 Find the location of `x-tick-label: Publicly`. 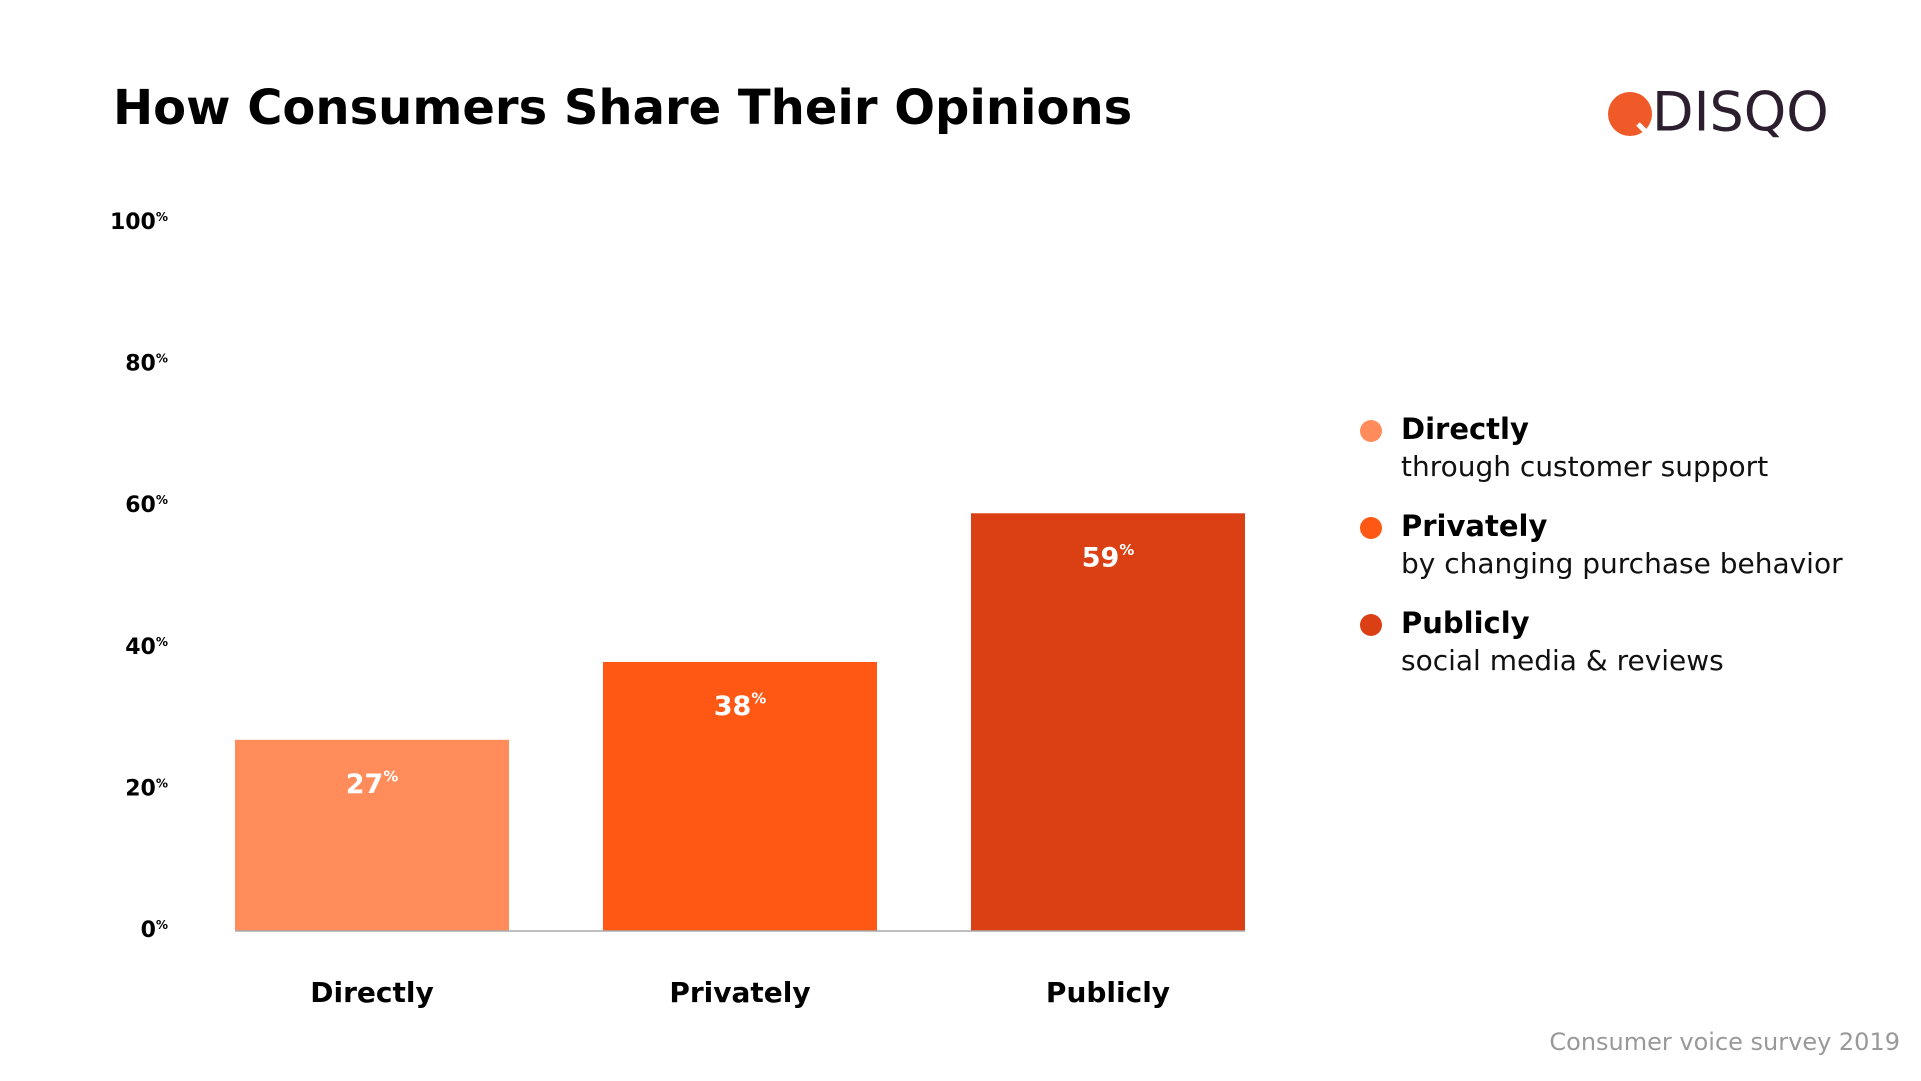

x-tick-label: Publicly is located at coordinates (1108, 992).